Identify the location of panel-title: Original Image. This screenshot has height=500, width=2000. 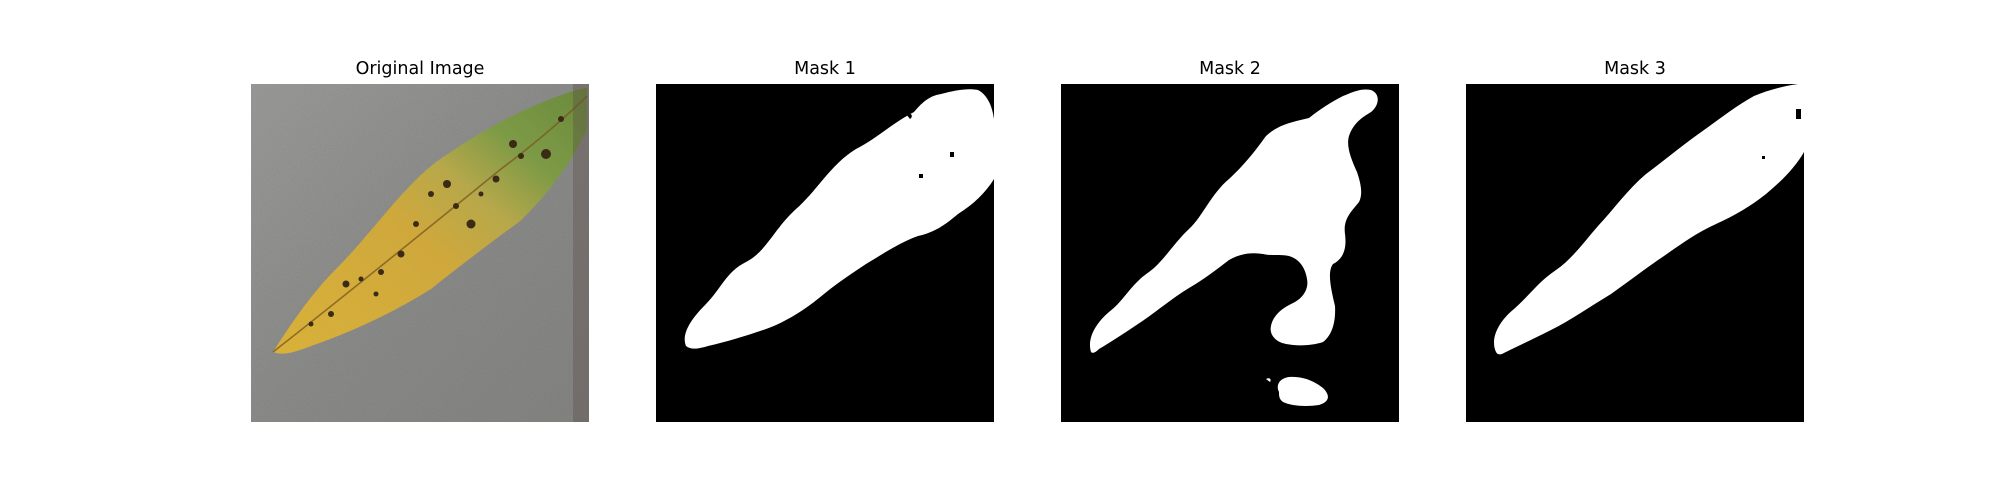
(420, 69).